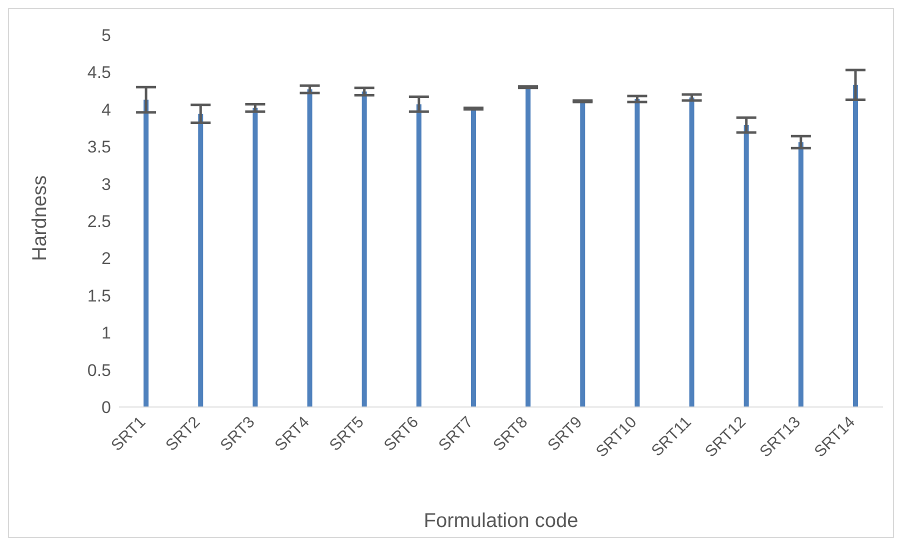 This screenshot has height=544, width=900. Describe the element at coordinates (106, 36) in the screenshot. I see `y-tick-label: 5` at that location.